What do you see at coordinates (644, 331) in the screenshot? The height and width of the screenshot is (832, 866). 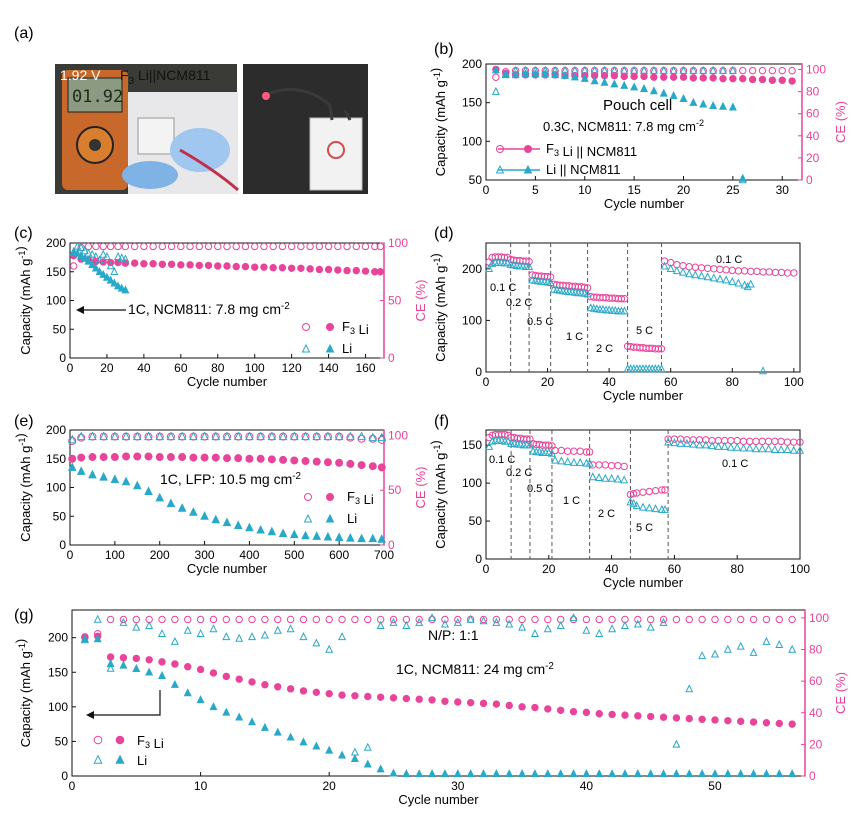 I see `rate-label-d: 5 C` at bounding box center [644, 331].